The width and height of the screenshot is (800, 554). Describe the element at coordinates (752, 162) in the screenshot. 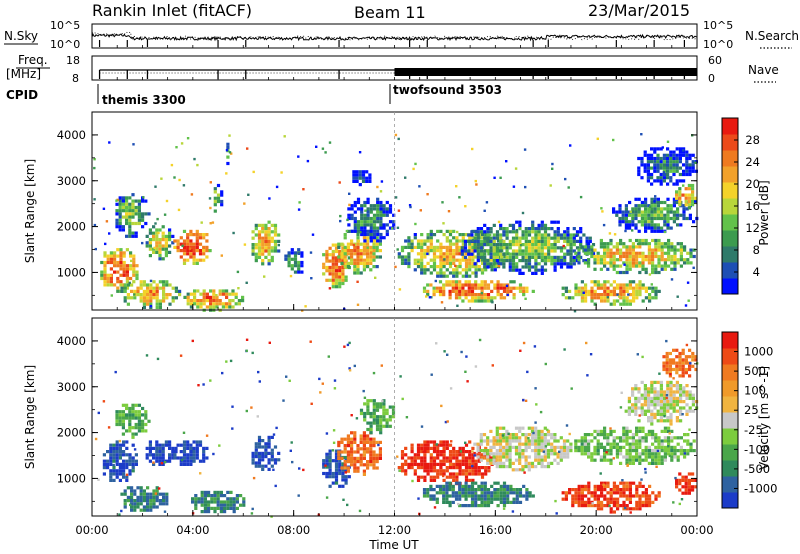

I see `power-colorbar-tick-label: 24` at that location.